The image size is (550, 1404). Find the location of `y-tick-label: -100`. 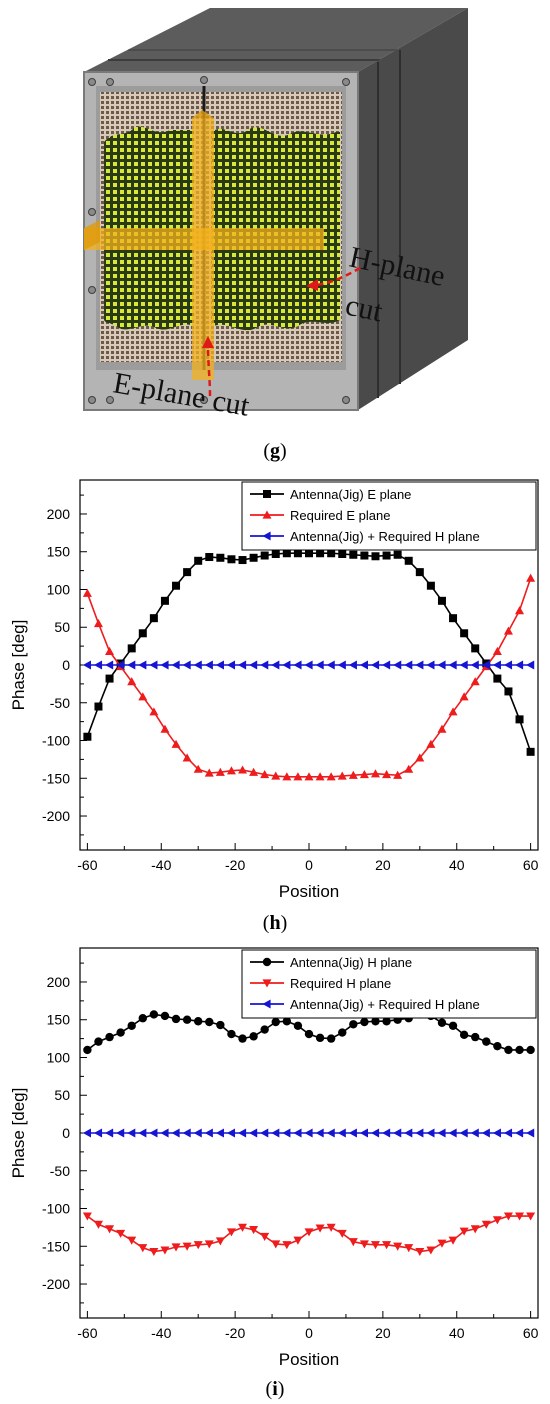

y-tick-label: -100 is located at coordinates (56, 741).